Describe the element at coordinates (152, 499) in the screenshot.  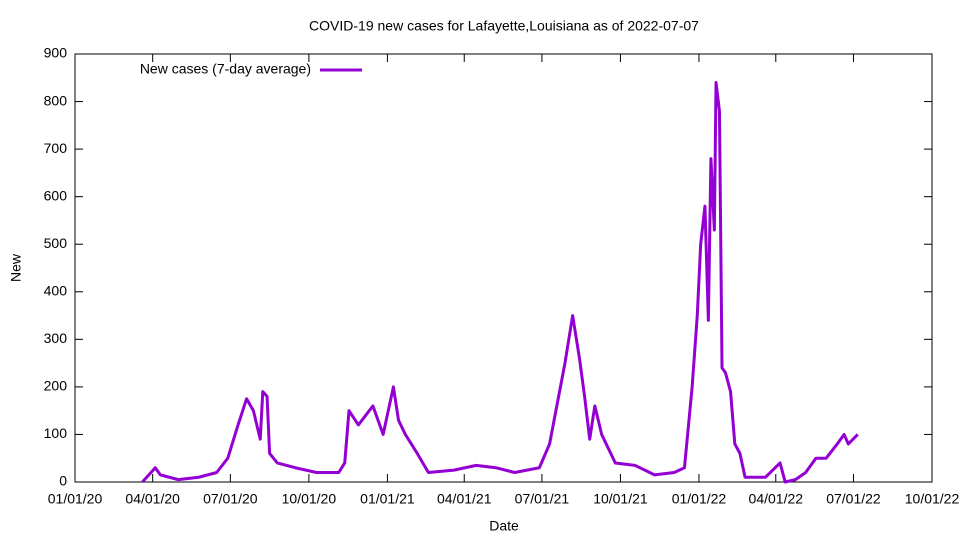
I see `x-tick-label: 04/01/20` at that location.